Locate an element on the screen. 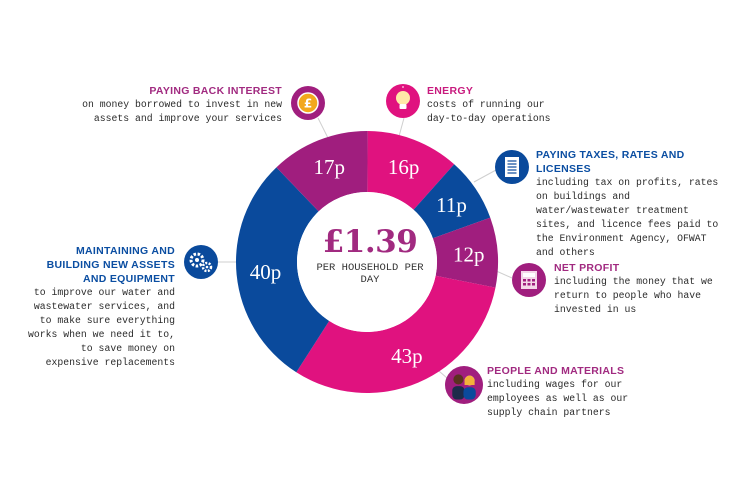 This screenshot has height=501, width=751. slice-profit-label: 12p is located at coordinates (469, 254).